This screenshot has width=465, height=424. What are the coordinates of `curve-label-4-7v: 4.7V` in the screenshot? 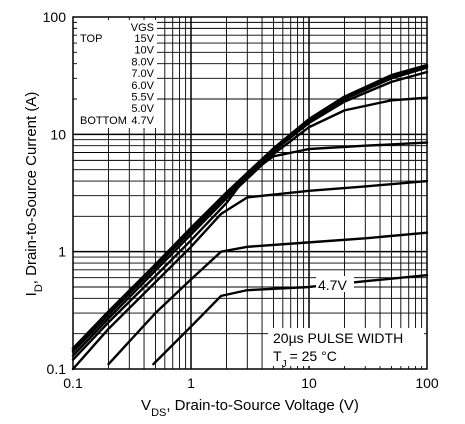 It's located at (332, 285).